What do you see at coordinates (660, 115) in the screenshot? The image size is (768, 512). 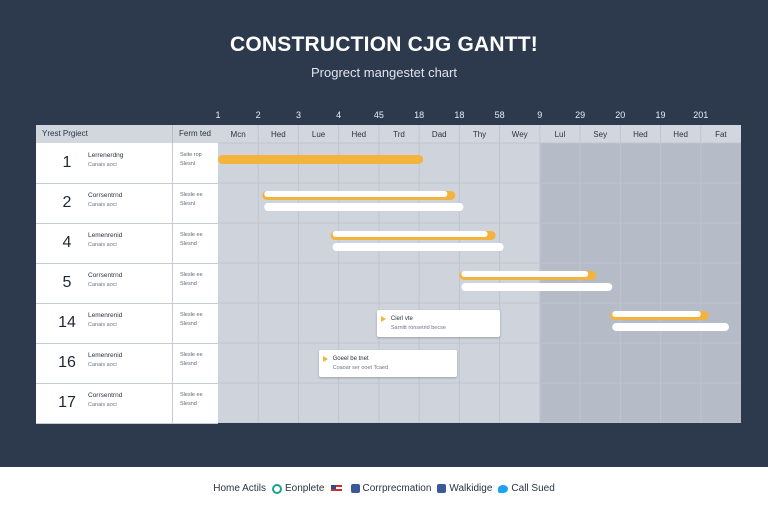 I see `top-number-label: 19` at bounding box center [660, 115].